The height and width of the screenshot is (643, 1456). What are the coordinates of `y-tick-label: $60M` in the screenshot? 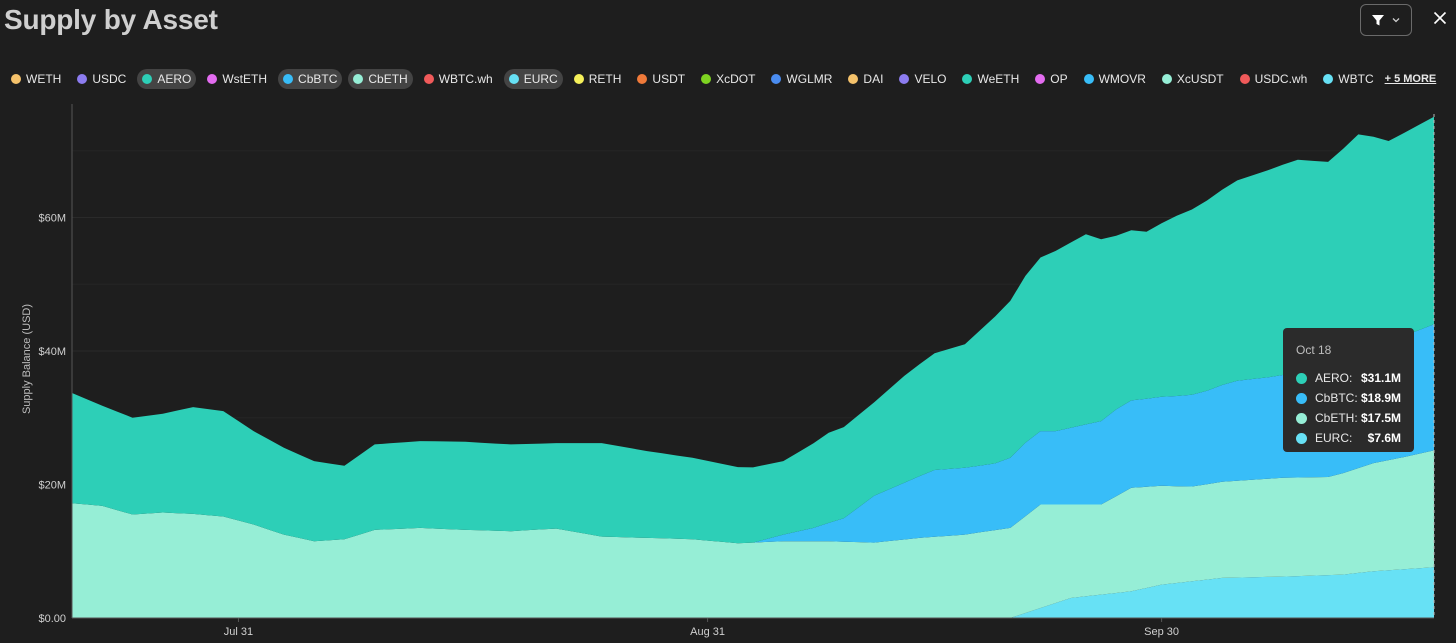 It's located at (52, 218).